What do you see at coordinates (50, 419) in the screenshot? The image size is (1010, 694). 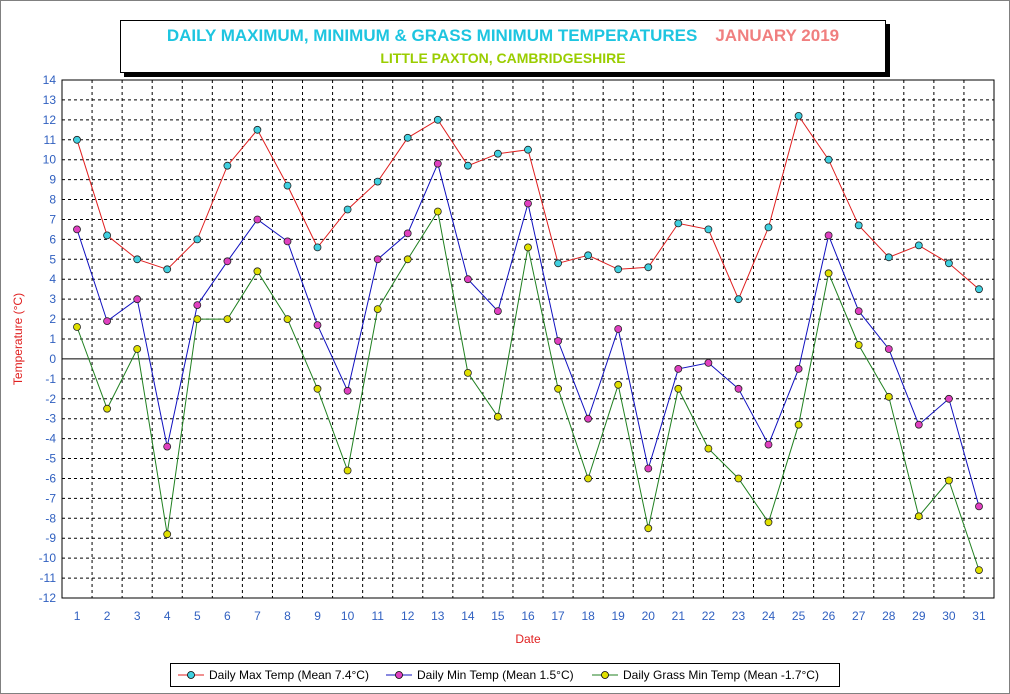 I see `y-tick-label: -3` at bounding box center [50, 419].